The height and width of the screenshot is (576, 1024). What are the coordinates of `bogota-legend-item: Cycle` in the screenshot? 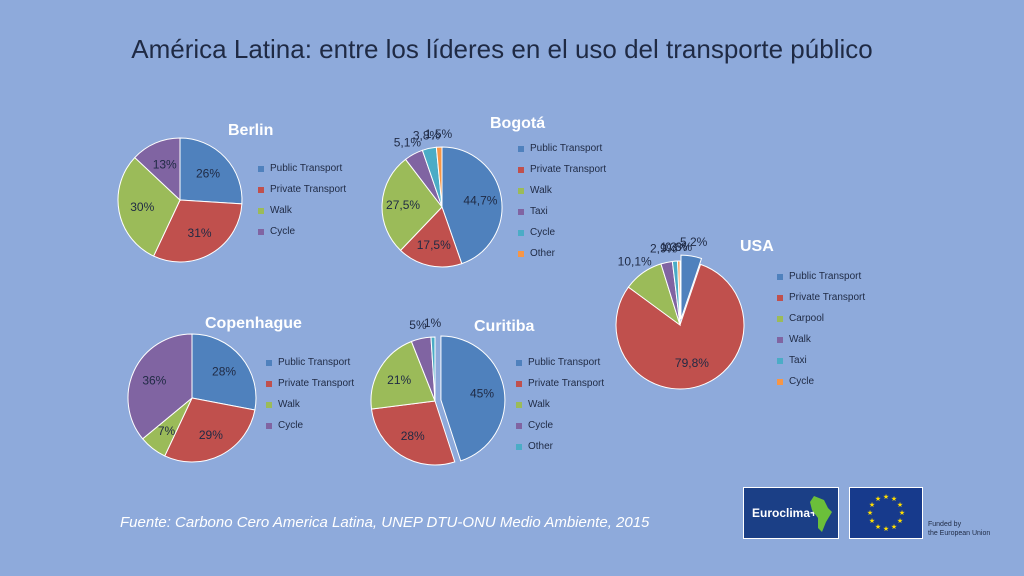 It's located at (562, 232).